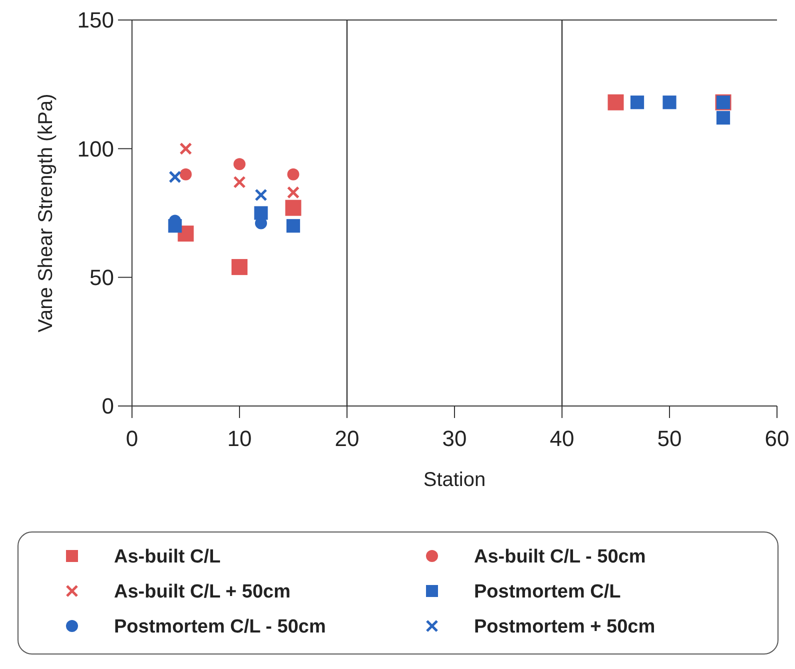 The image size is (795, 669). I want to click on x-tick-label: 20, so click(347, 438).